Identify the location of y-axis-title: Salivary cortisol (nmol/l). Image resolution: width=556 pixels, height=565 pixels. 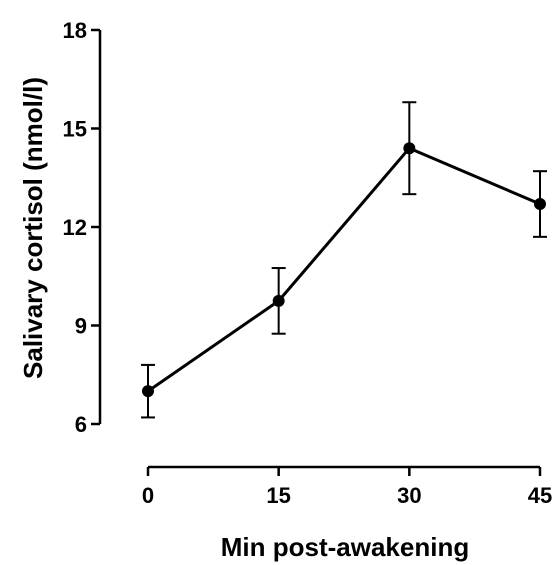
(33, 228).